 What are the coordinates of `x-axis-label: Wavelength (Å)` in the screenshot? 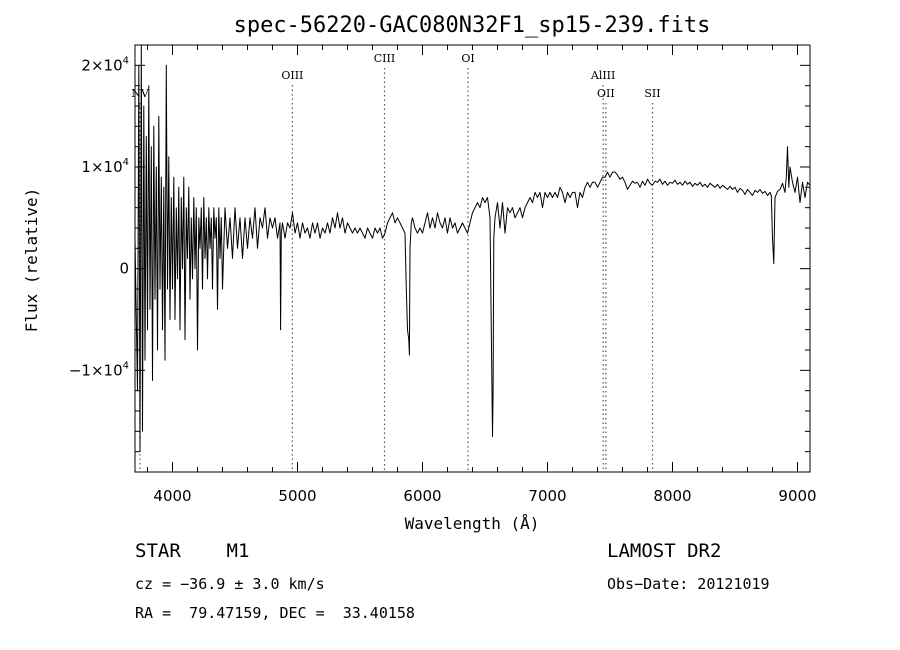 It's located at (472, 523).